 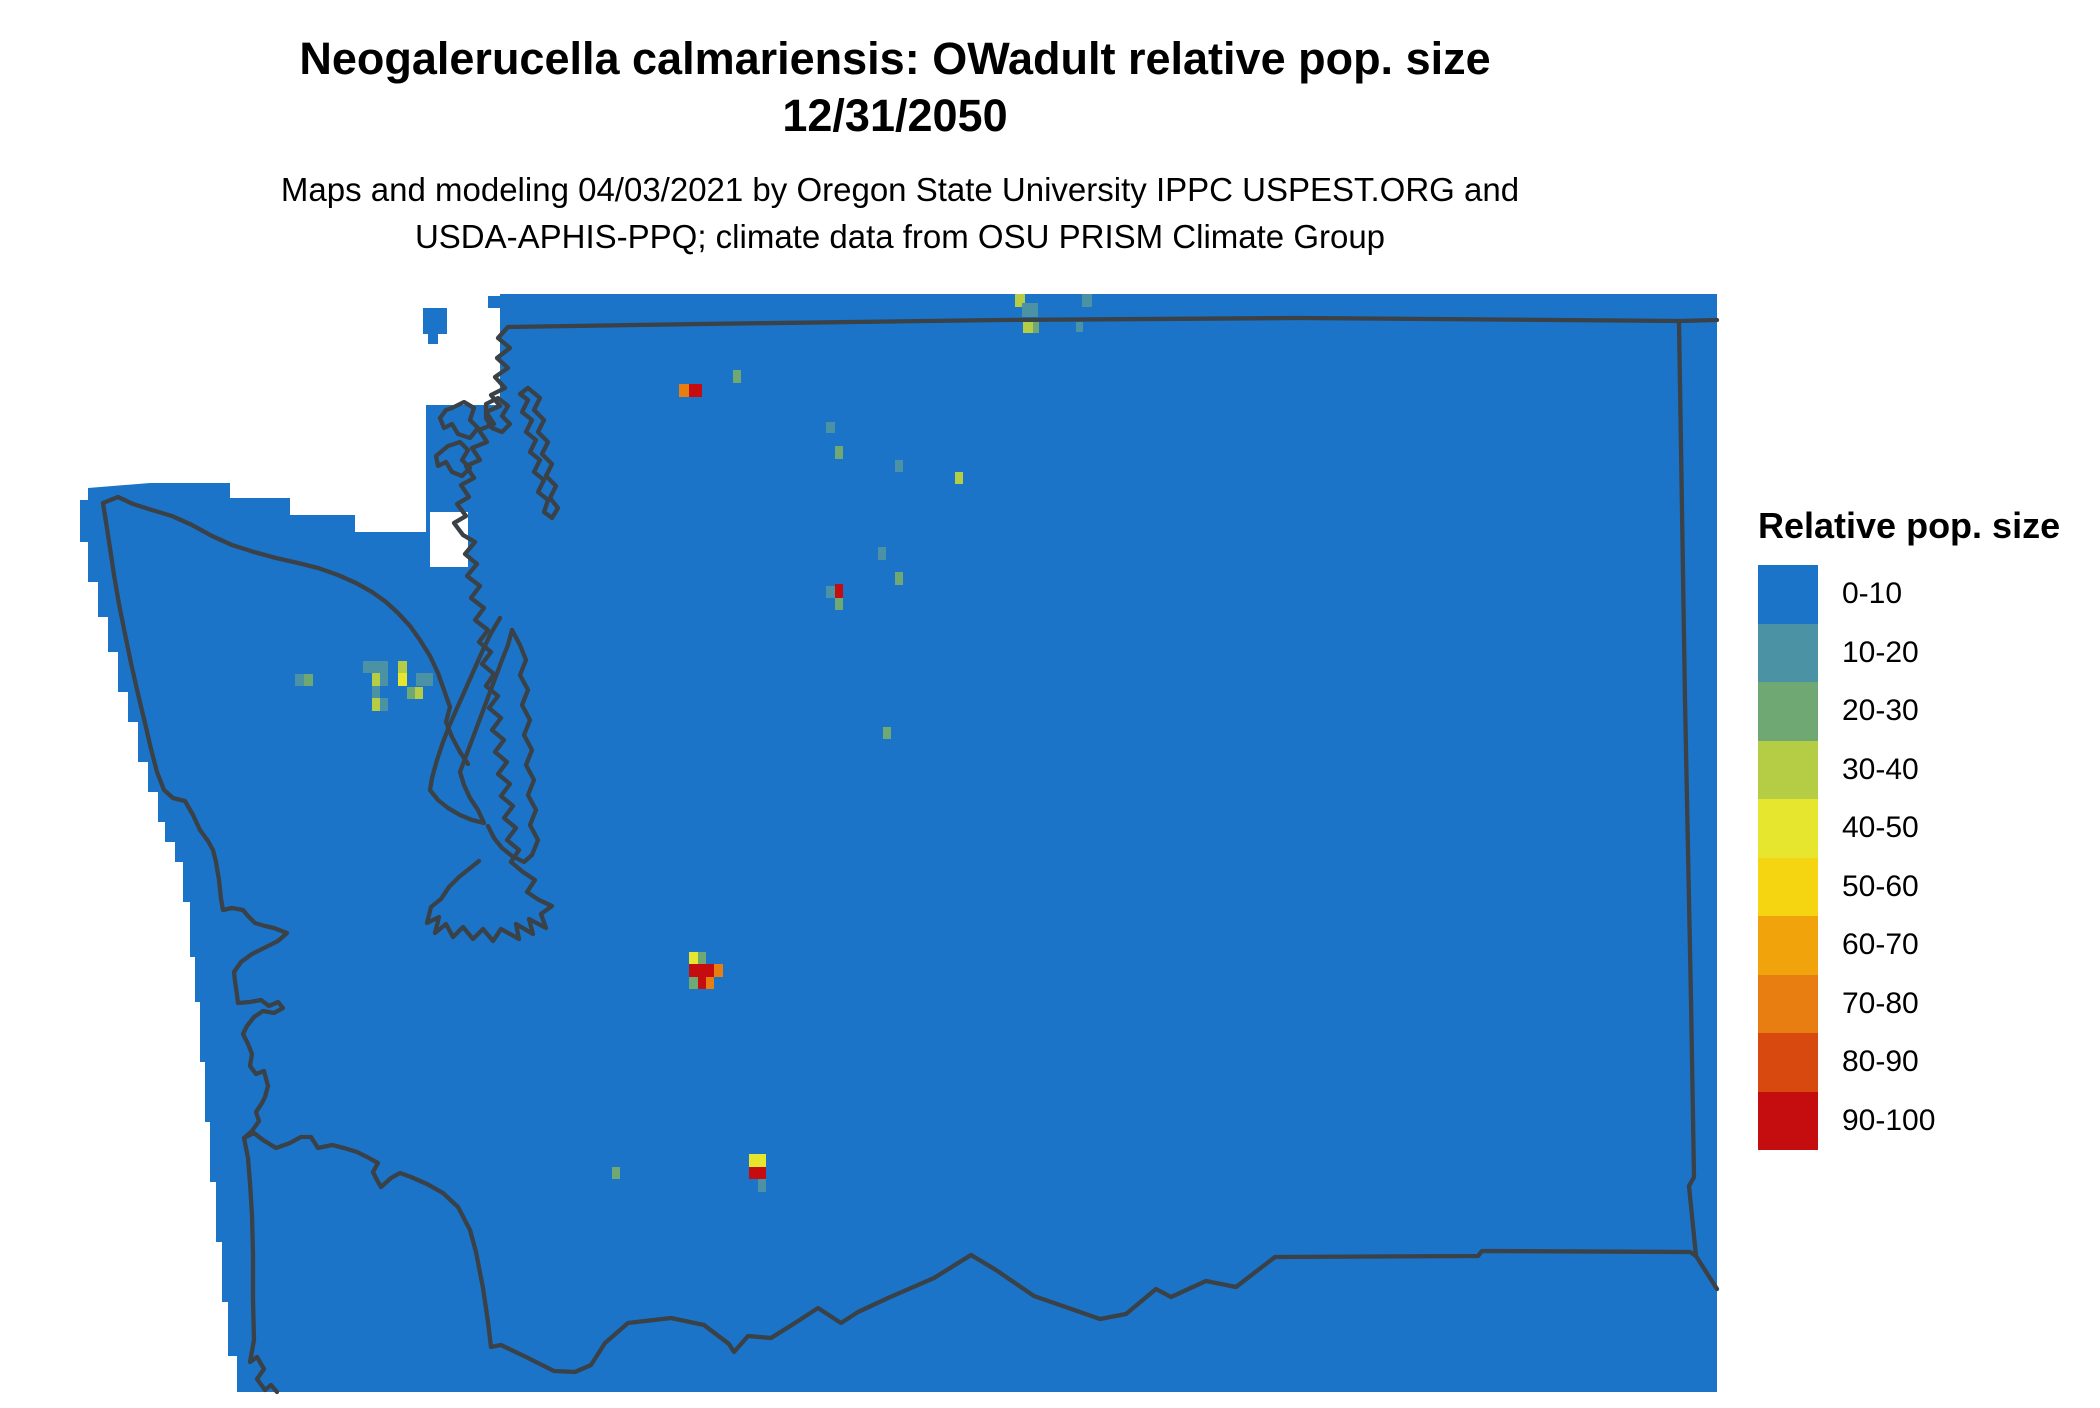 I want to click on legend-item-90-100: 90-100, so click(x=1909, y=1120).